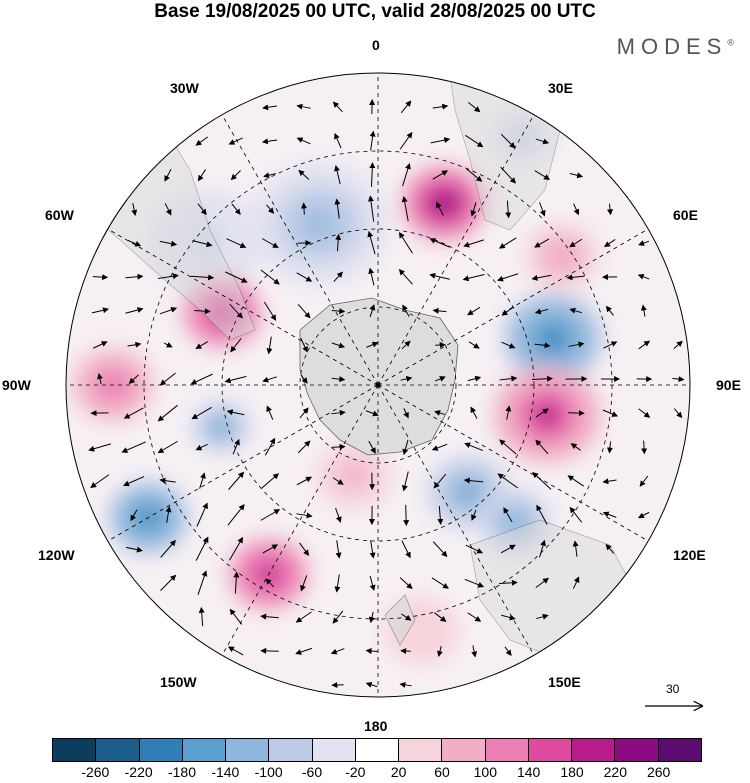 The height and width of the screenshot is (783, 750). What do you see at coordinates (182, 772) in the screenshot?
I see `colorbar-tick-label: -180` at bounding box center [182, 772].